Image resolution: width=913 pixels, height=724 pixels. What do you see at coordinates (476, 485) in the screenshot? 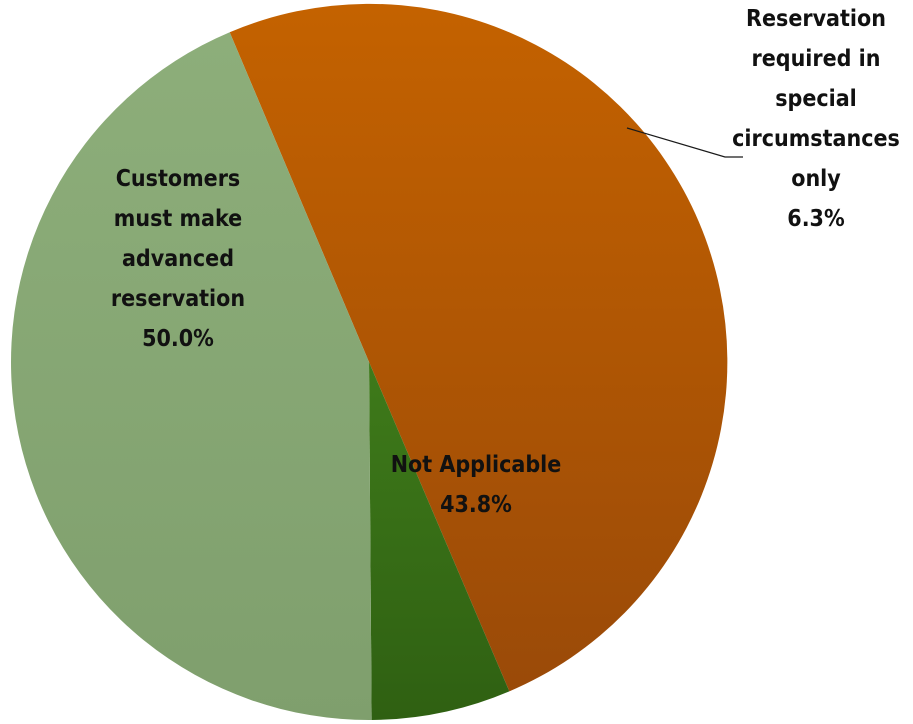
I see `slice-label-not-applicable: Not Applicable 43.8%` at bounding box center [476, 485].